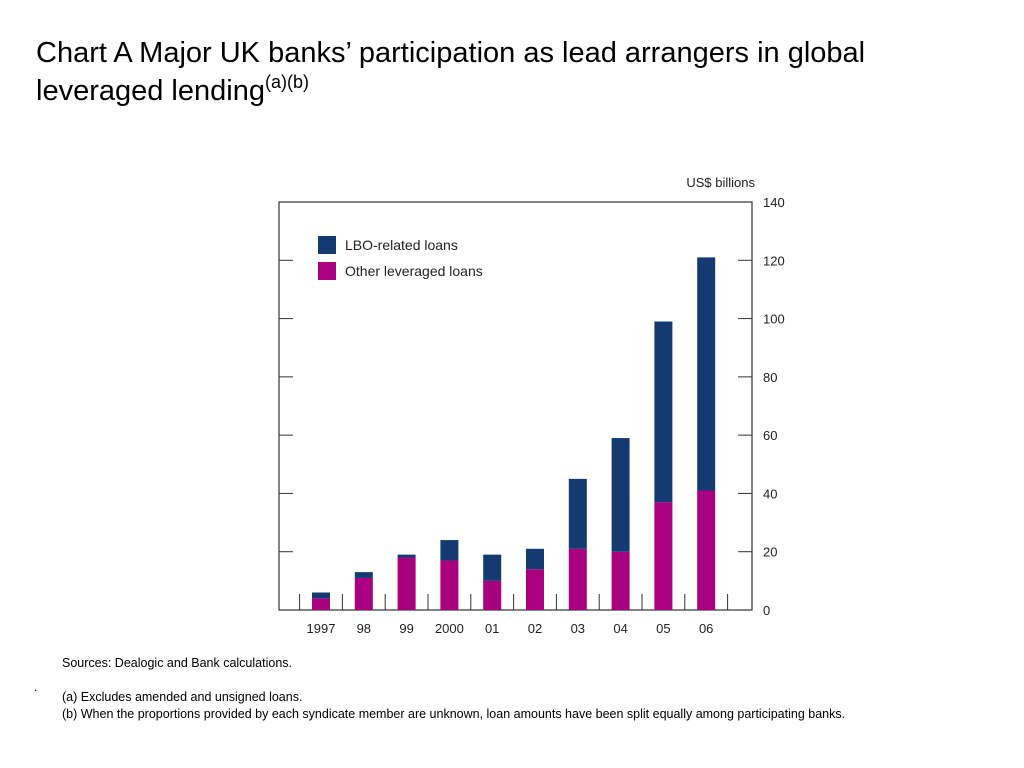 This screenshot has width=1024, height=768. I want to click on y-tick-label: 60, so click(770, 435).